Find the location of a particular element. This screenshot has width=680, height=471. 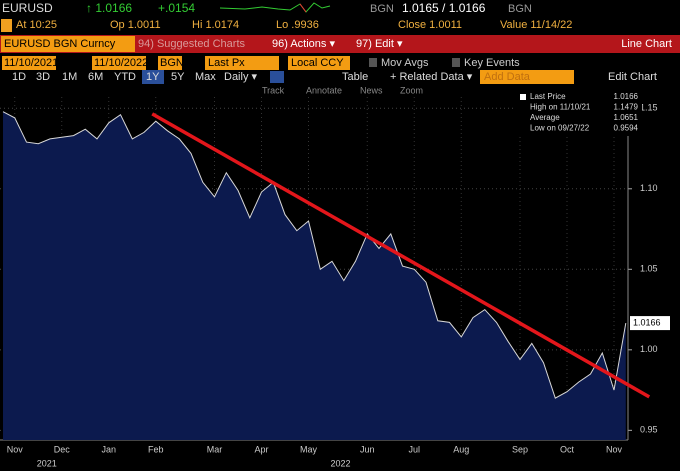

table: Table is located at coordinates (355, 77).